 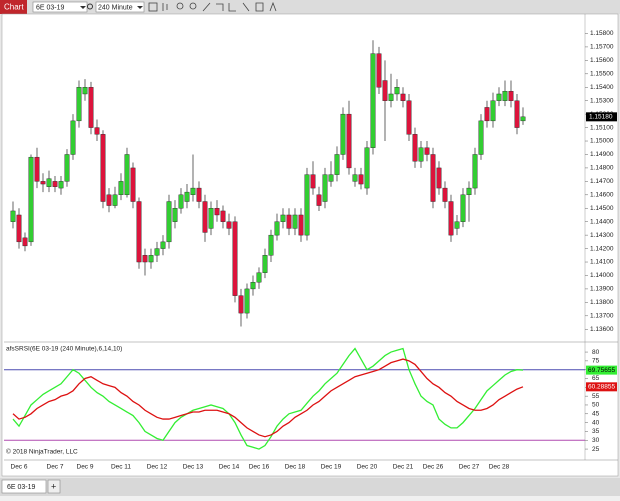 I want to click on x-tick-label: Dec 14, so click(x=229, y=467).